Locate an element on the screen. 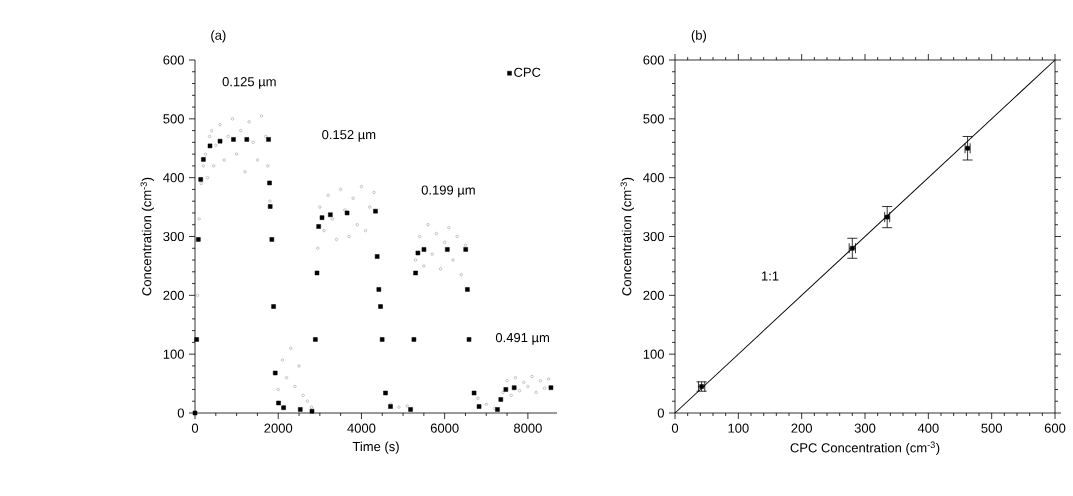  x-tick-label: 200 is located at coordinates (802, 428).